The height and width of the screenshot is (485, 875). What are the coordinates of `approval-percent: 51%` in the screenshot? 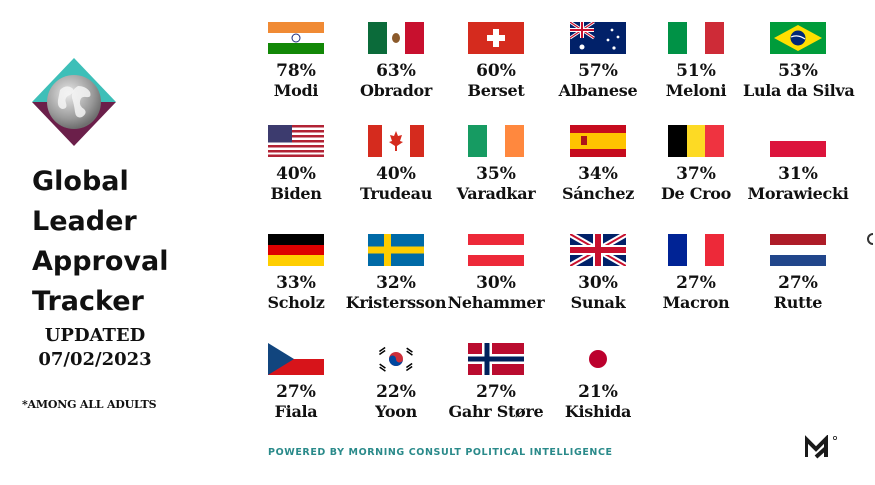 It's located at (696, 71).